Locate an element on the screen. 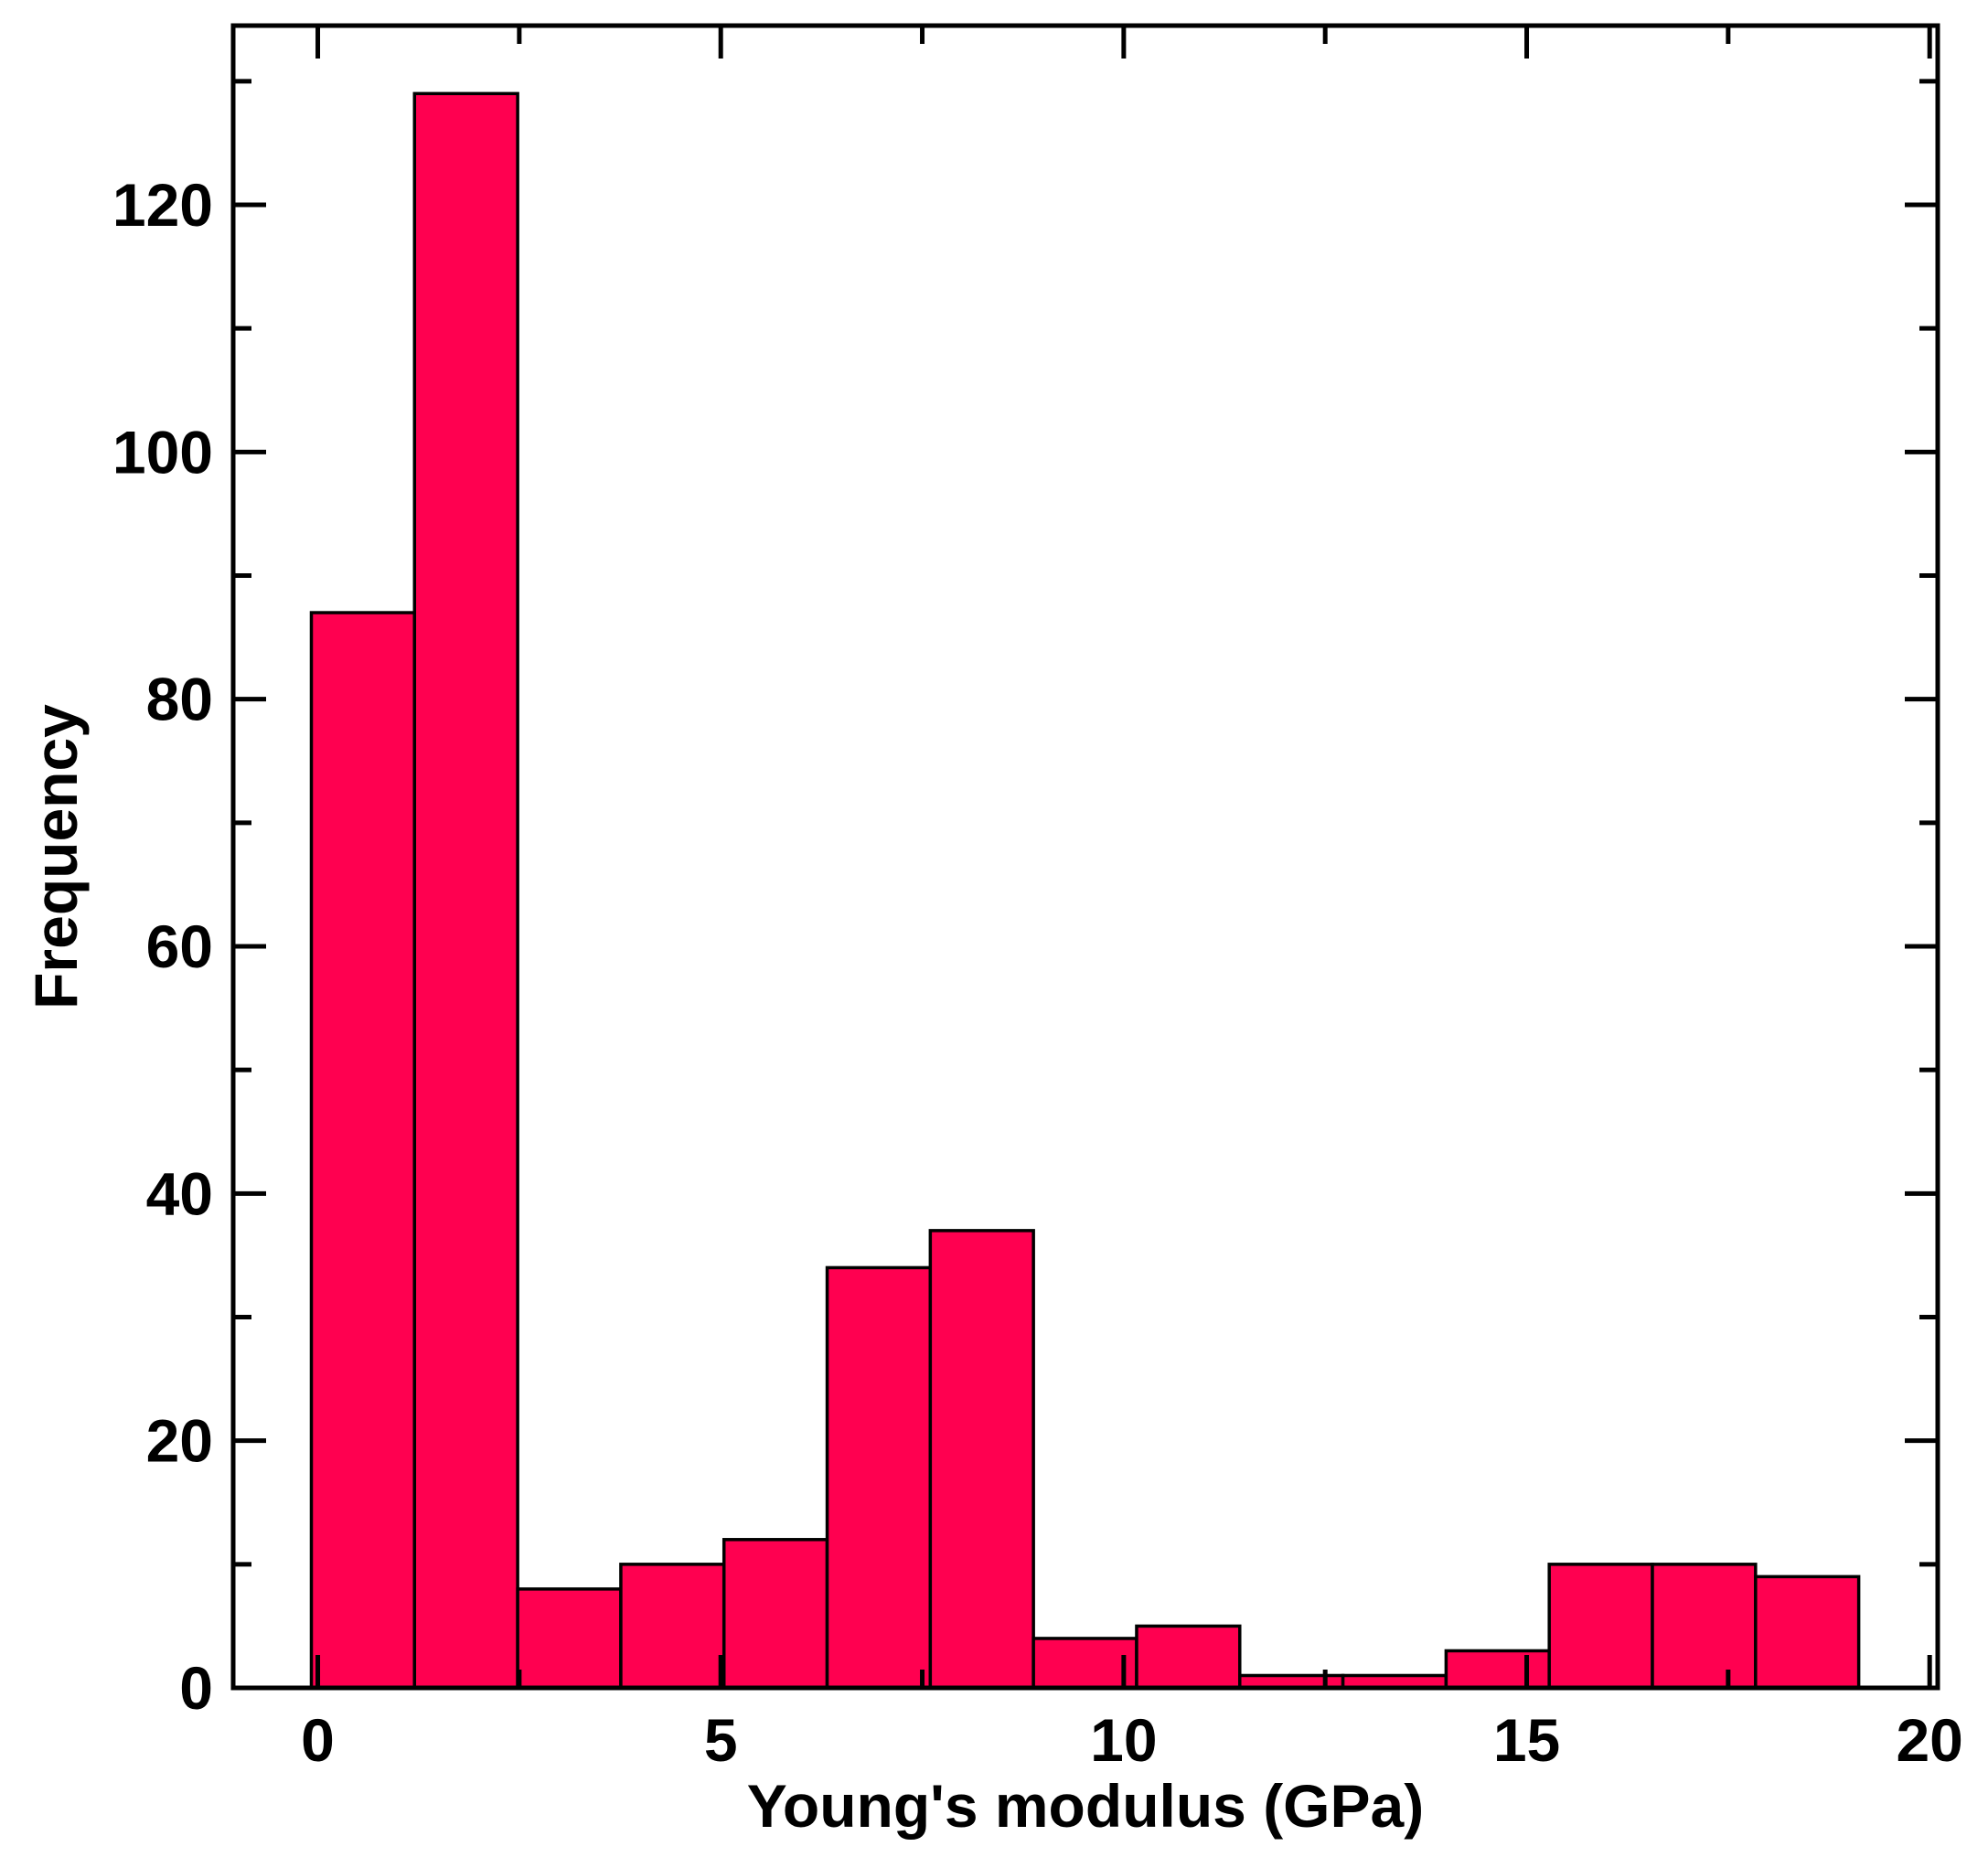  y-tick-label: 80 is located at coordinates (179, 699).